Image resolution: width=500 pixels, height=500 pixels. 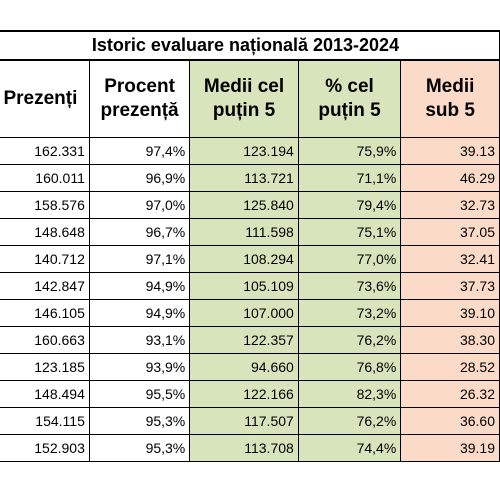 What do you see at coordinates (45, 232) in the screenshot?
I see `cell-prezenti: 148.648` at bounding box center [45, 232].